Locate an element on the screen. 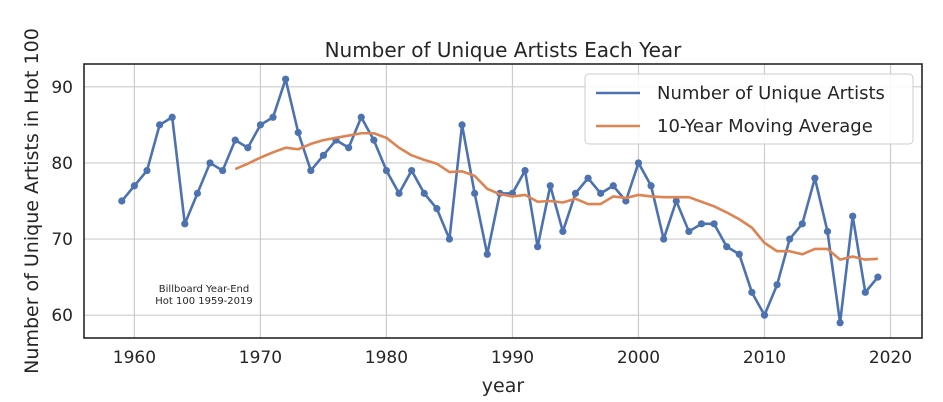  x-tick-label: 2010 is located at coordinates (764, 358).